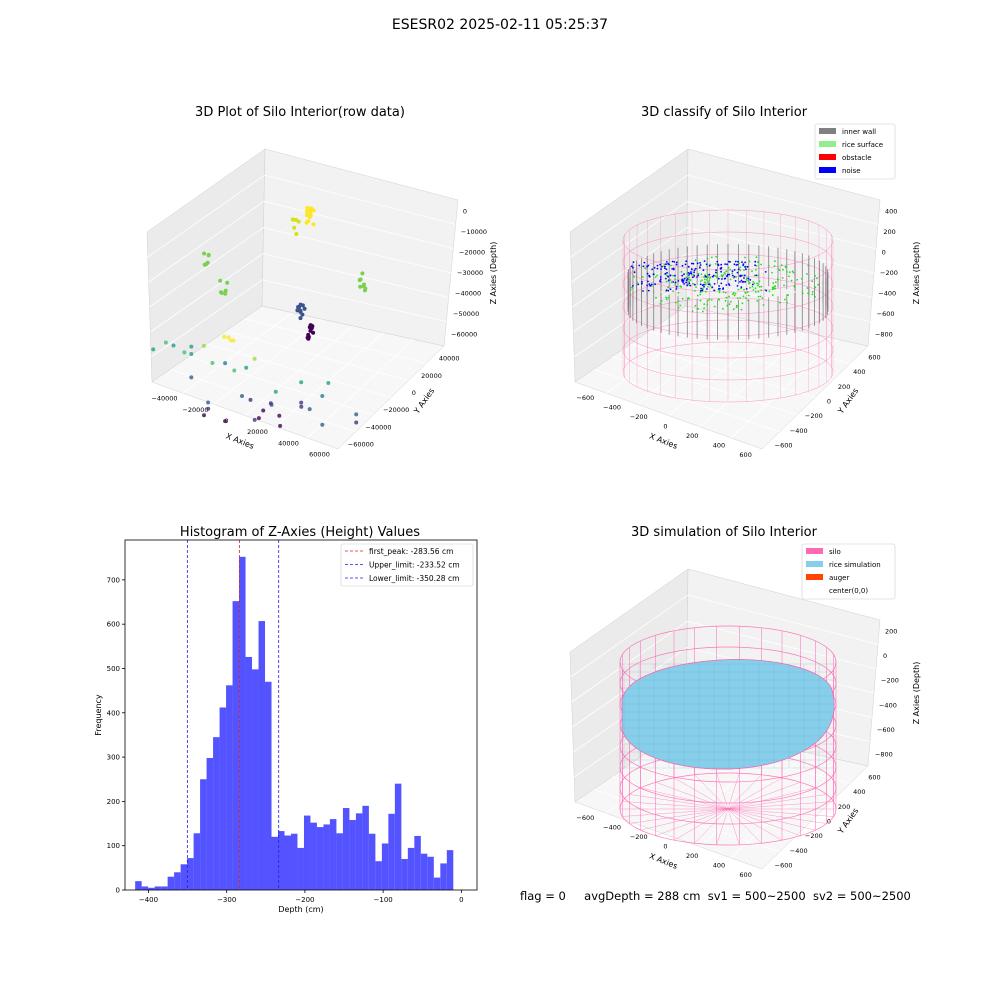 The image size is (1000, 1000). I want to click on x-tick-label: 0, so click(665, 847).